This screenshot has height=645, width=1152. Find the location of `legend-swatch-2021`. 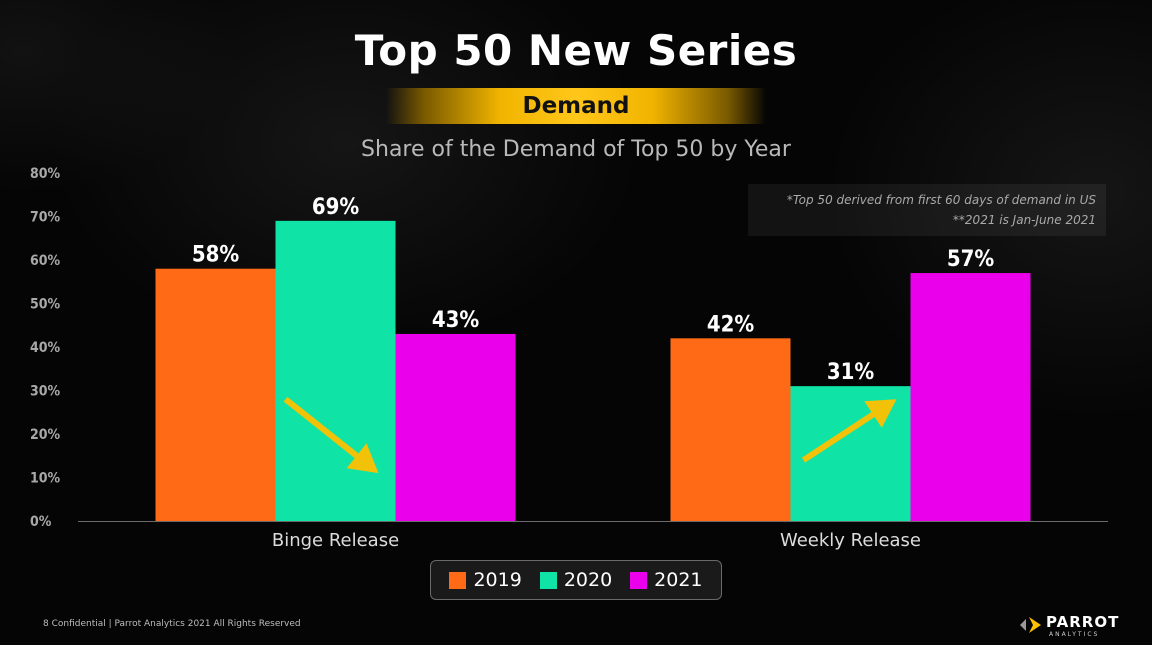

legend-swatch-2021 is located at coordinates (639, 580).